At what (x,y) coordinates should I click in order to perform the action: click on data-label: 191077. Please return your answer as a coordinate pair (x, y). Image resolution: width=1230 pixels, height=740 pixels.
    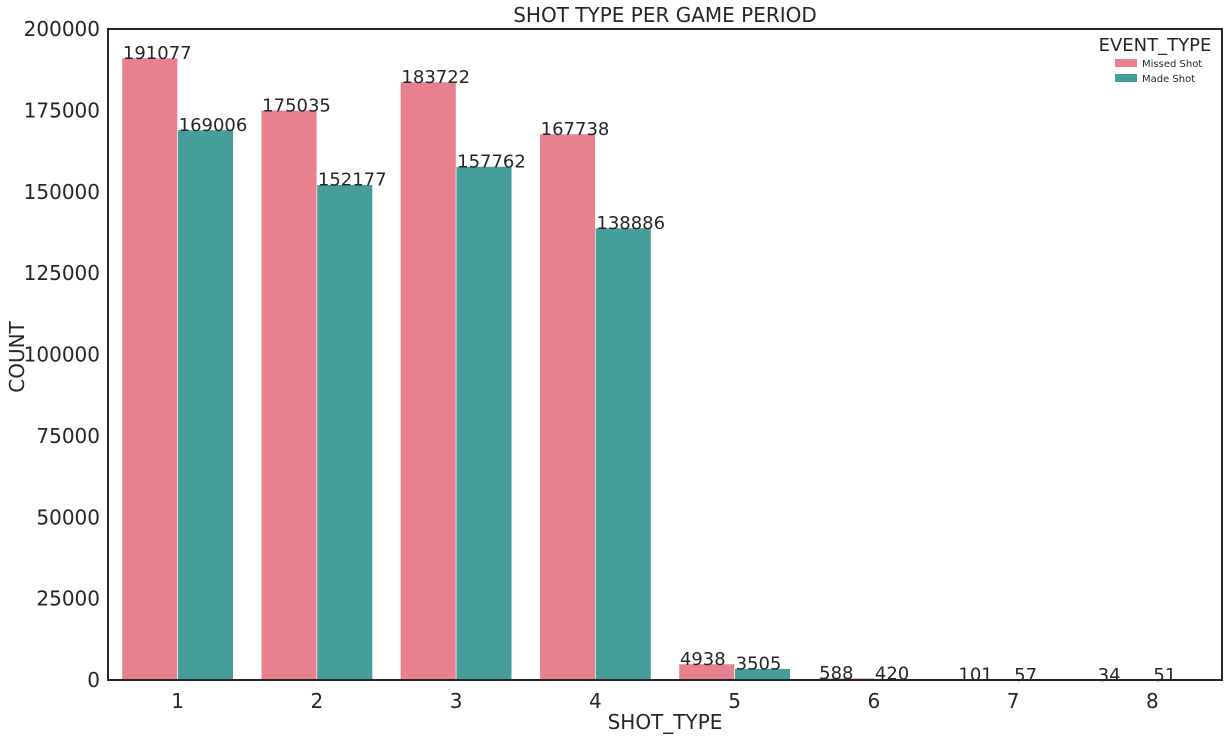
    Looking at the image, I should click on (157, 53).